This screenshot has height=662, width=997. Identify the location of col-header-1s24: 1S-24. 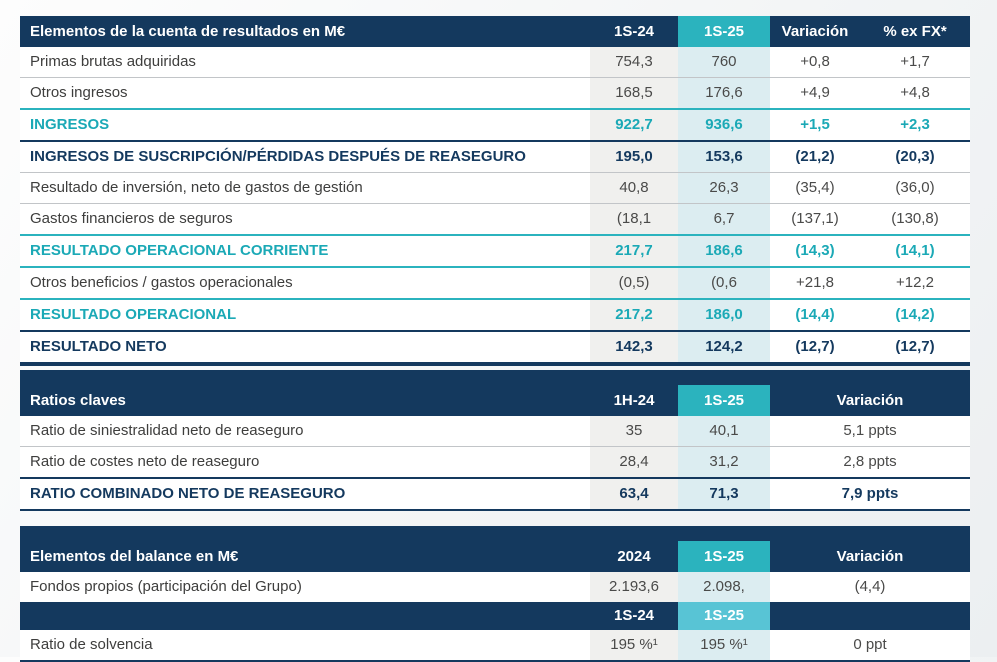
(634, 31).